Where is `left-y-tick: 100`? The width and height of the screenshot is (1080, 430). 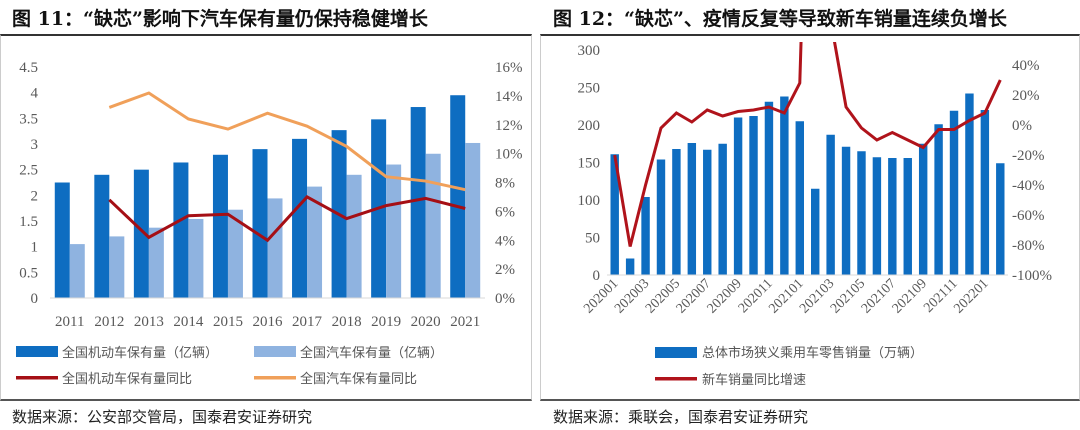
left-y-tick: 100 is located at coordinates (589, 201).